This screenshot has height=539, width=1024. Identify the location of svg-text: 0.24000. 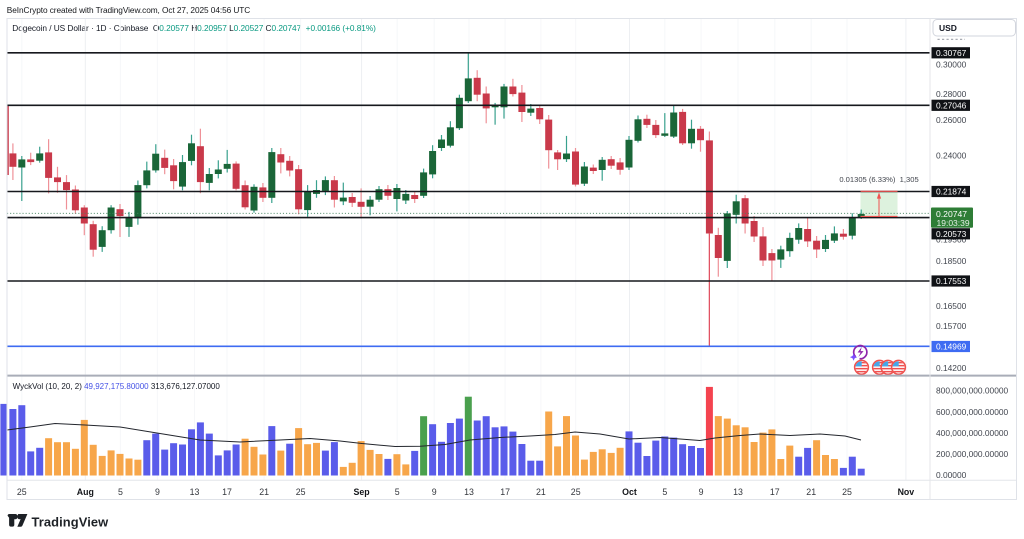
(951, 156).